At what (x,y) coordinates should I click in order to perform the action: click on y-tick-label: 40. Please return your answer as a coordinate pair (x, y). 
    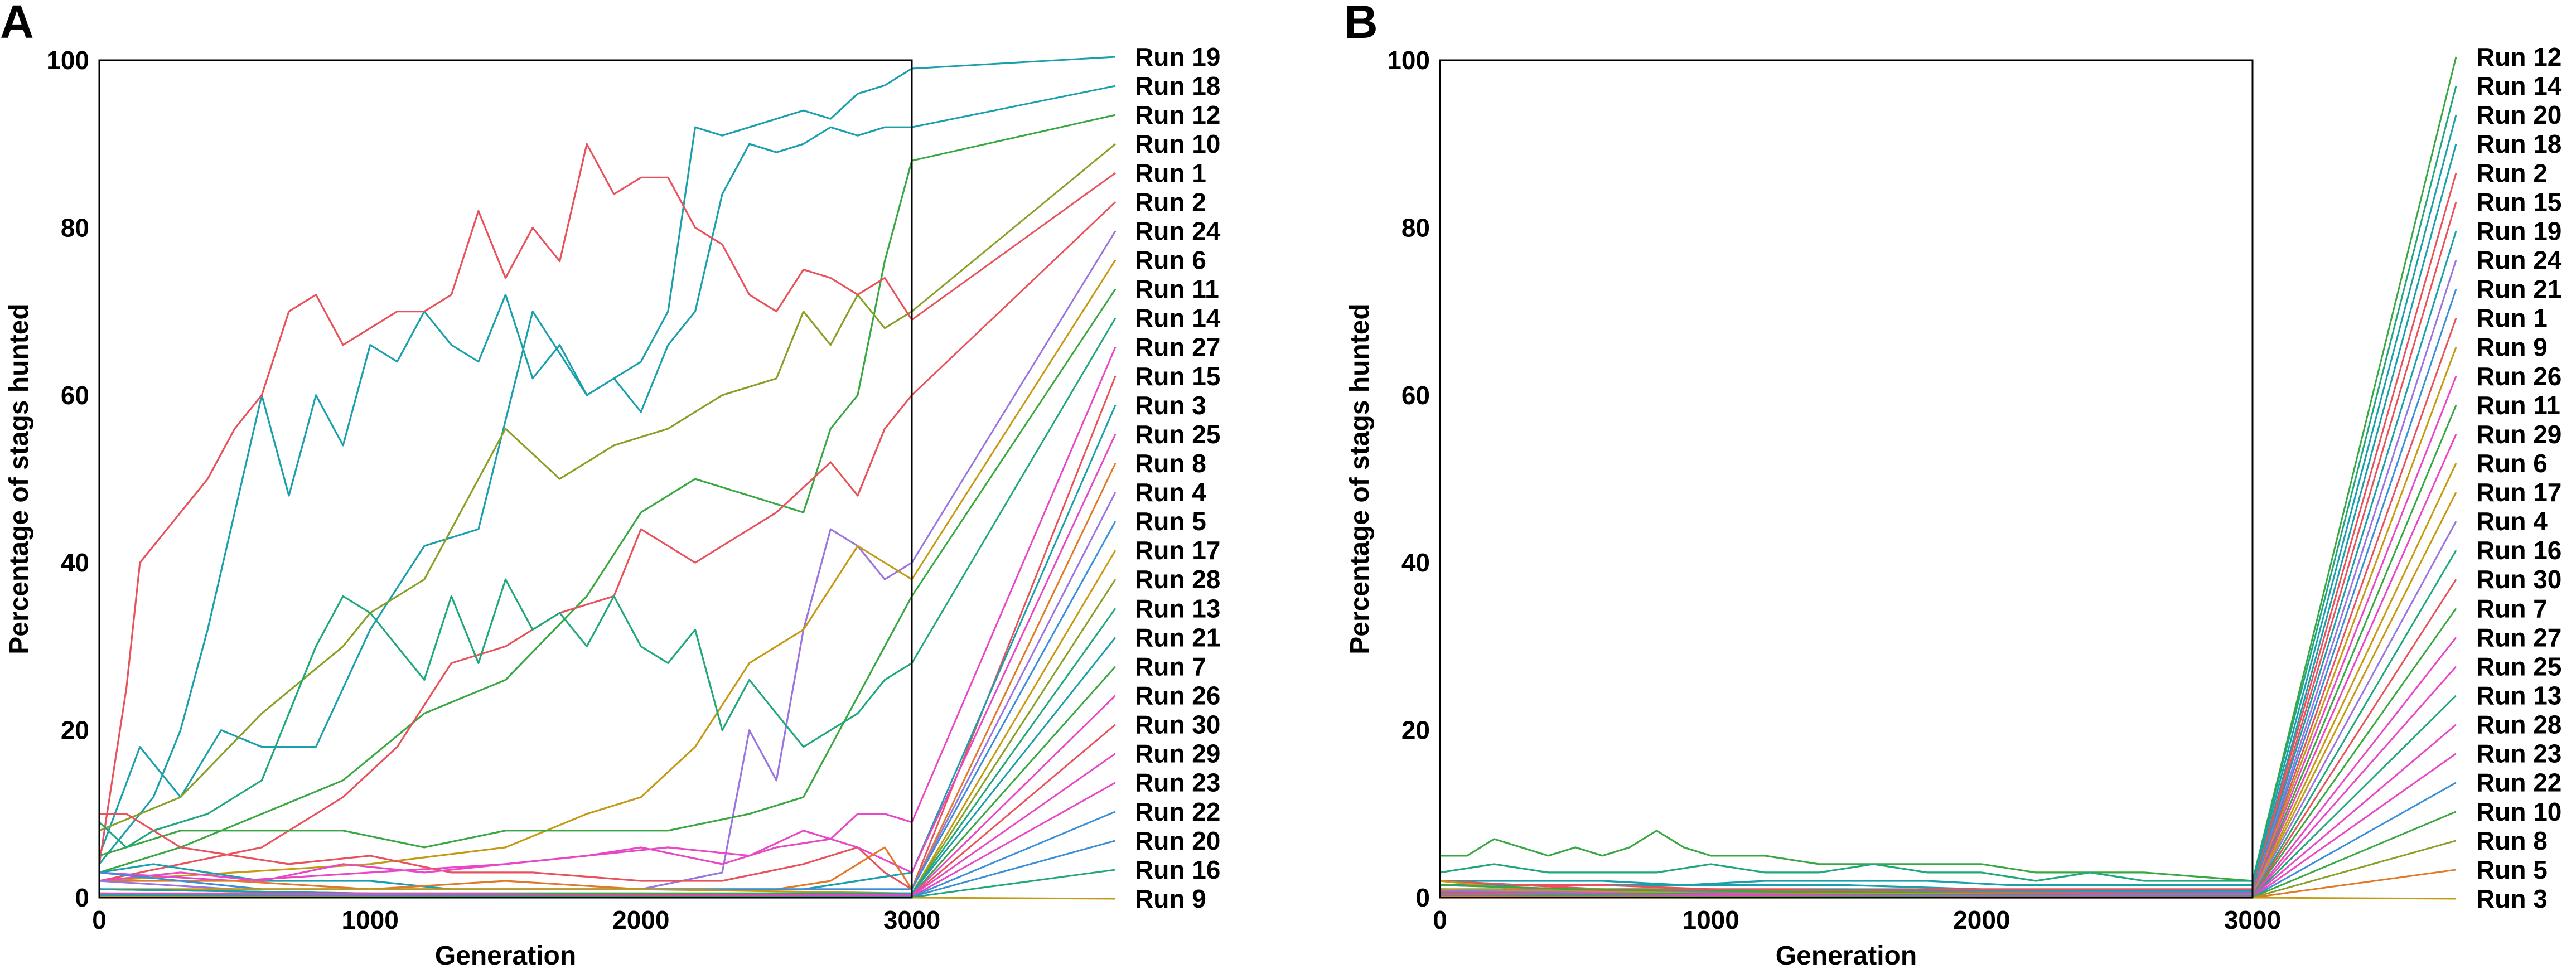
    Looking at the image, I should click on (1416, 562).